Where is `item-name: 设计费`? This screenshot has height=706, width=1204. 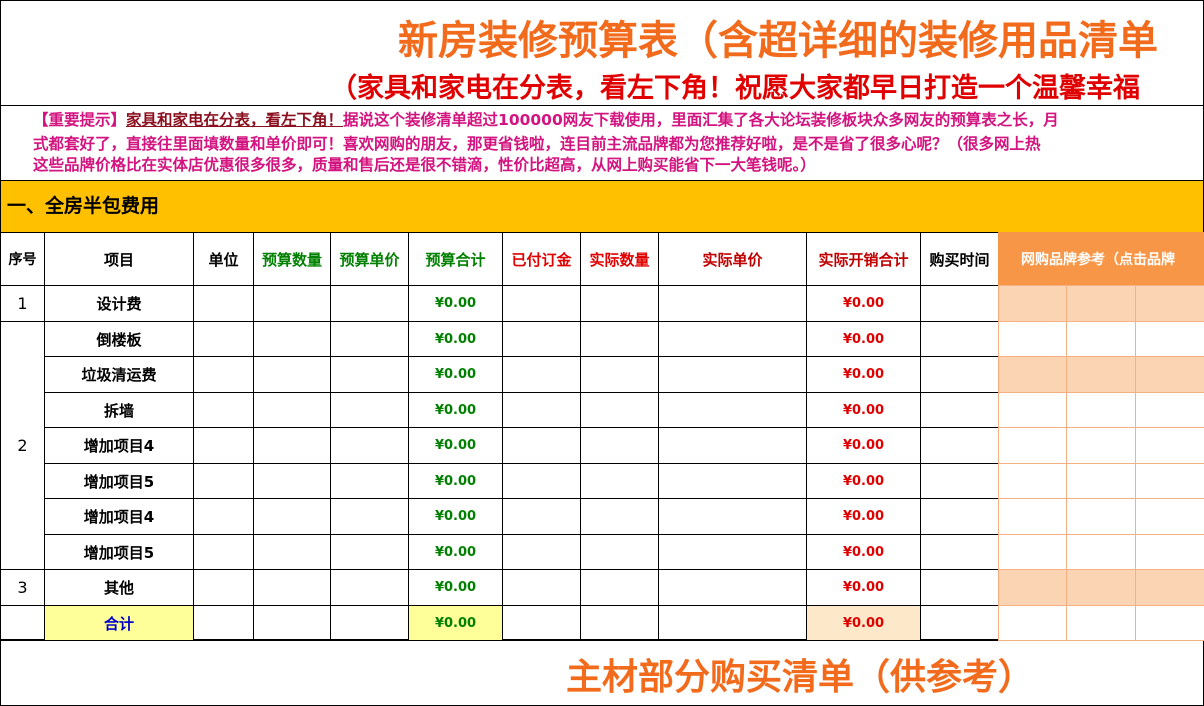 item-name: 设计费 is located at coordinates (119, 303).